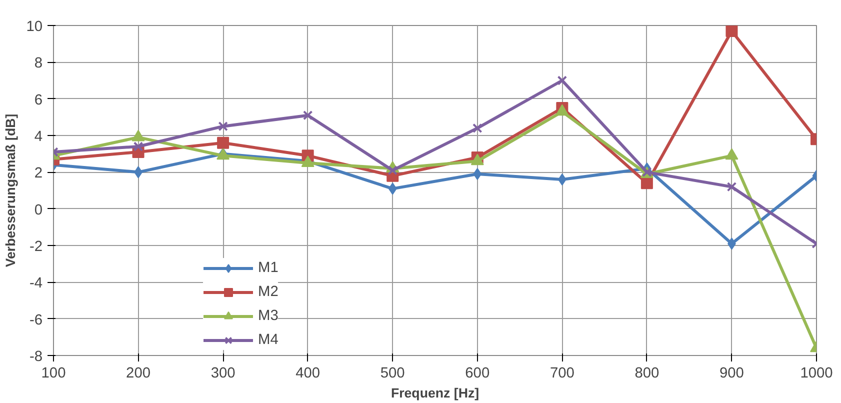  Describe the element at coordinates (392, 374) in the screenshot. I see `x-tick-label: 500` at that location.